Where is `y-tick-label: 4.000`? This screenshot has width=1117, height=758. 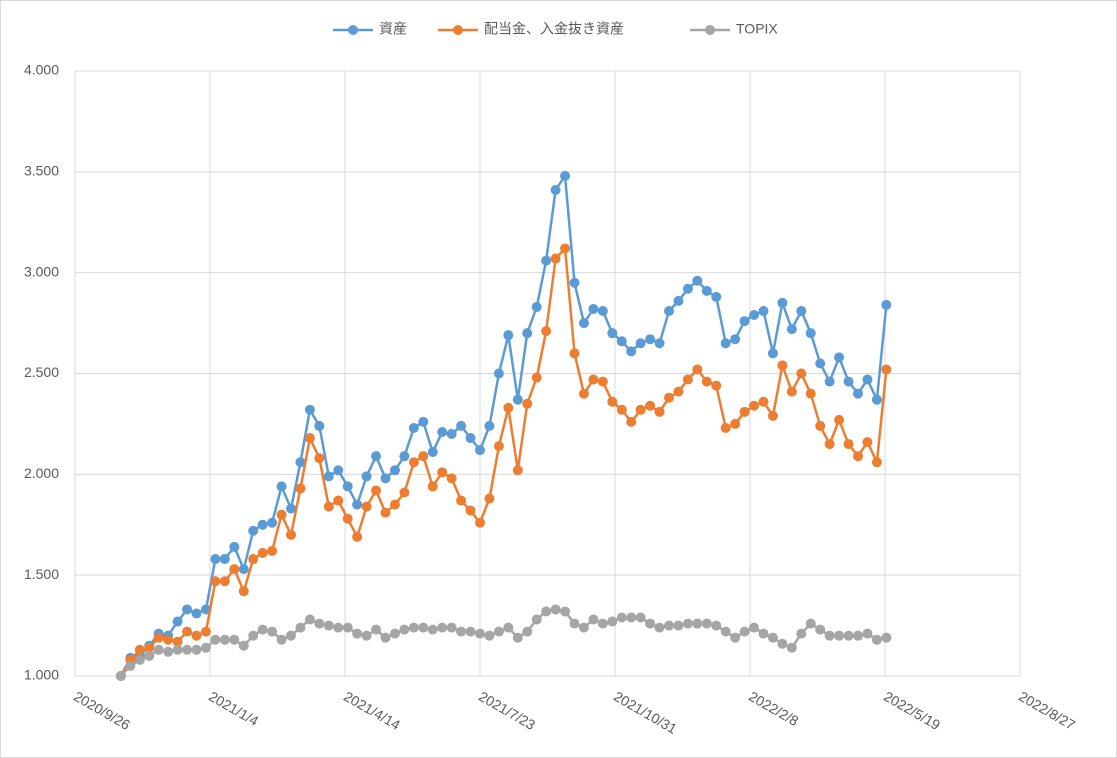 y-tick-label: 4.000 is located at coordinates (41, 70).